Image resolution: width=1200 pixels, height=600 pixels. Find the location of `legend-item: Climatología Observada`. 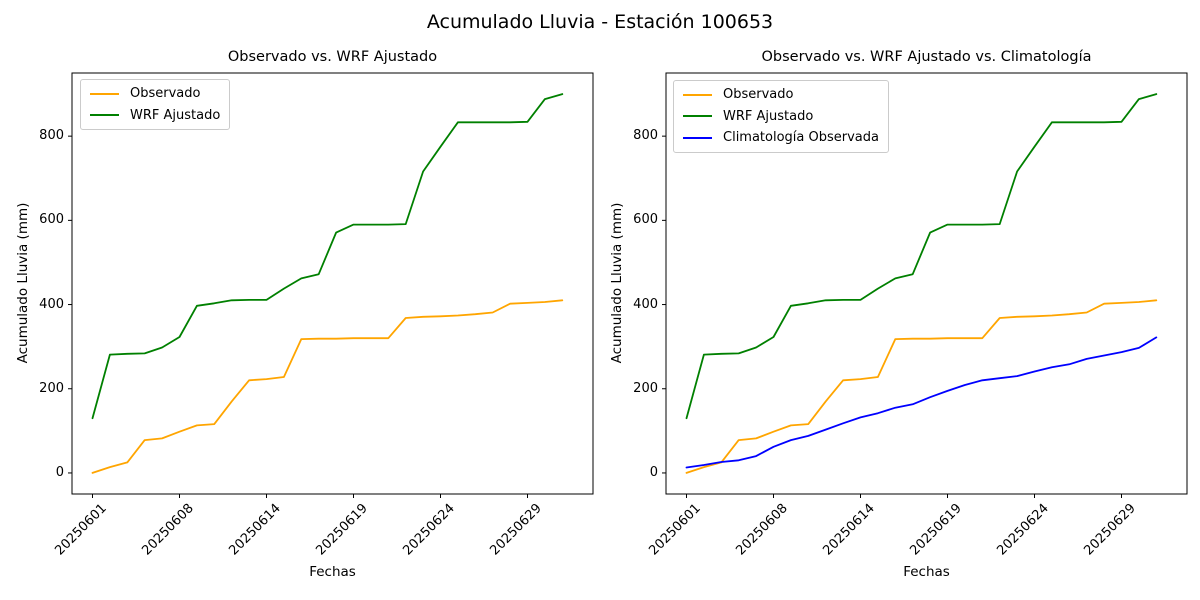

legend-item: Climatología Observada is located at coordinates (781, 138).